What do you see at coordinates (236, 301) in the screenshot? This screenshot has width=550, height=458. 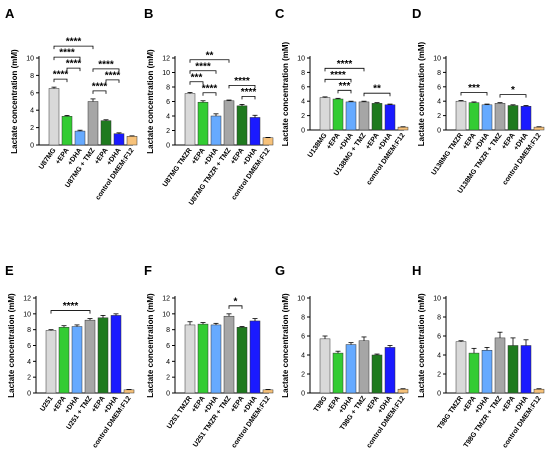 I see `significance-label: *` at bounding box center [236, 301].